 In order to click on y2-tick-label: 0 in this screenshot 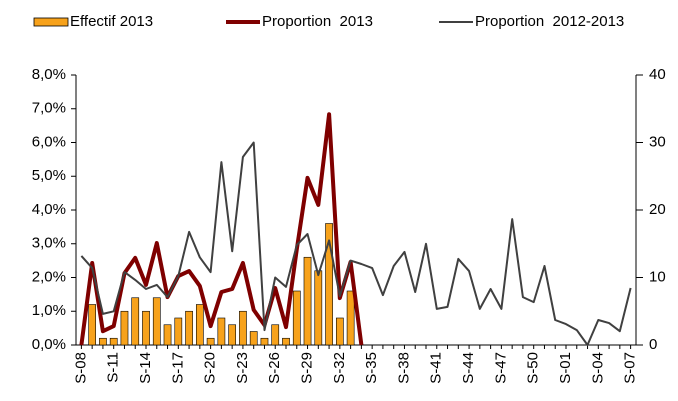, I will do `click(653, 344)`.